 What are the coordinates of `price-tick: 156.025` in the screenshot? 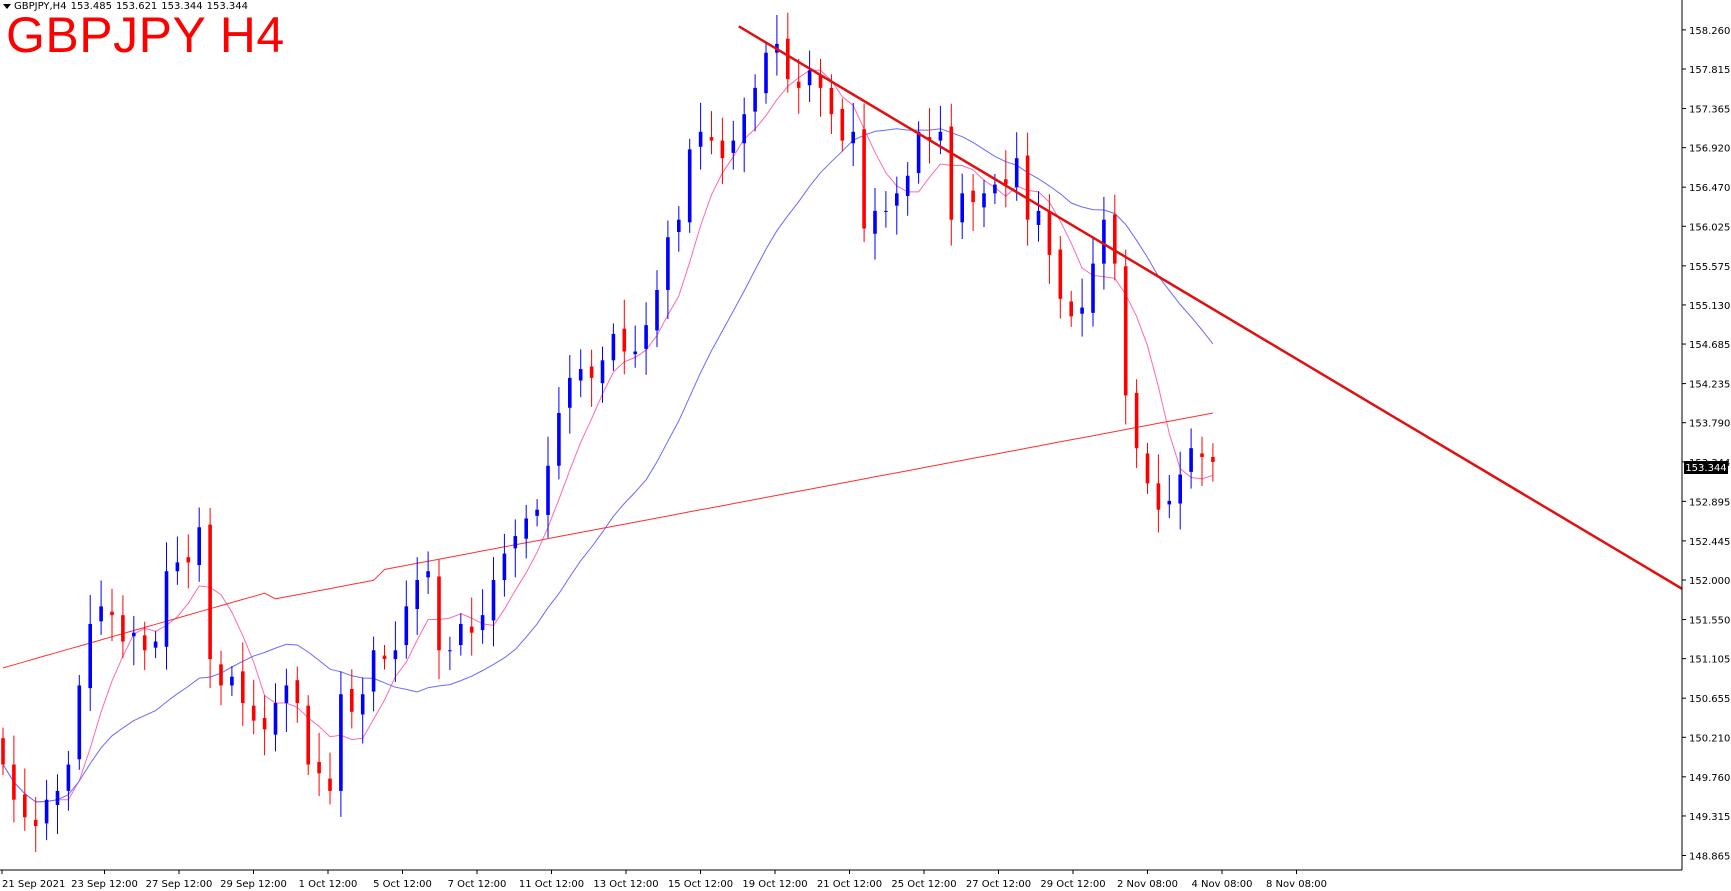 It's located at (1706, 227).